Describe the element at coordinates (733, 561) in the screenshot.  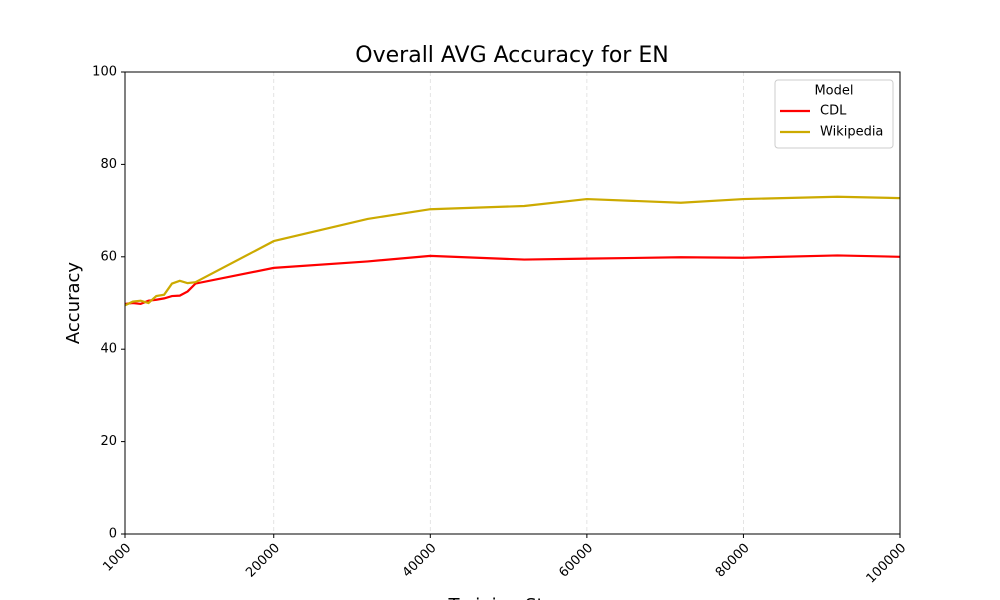
I see `x-tick-label: 80000` at that location.